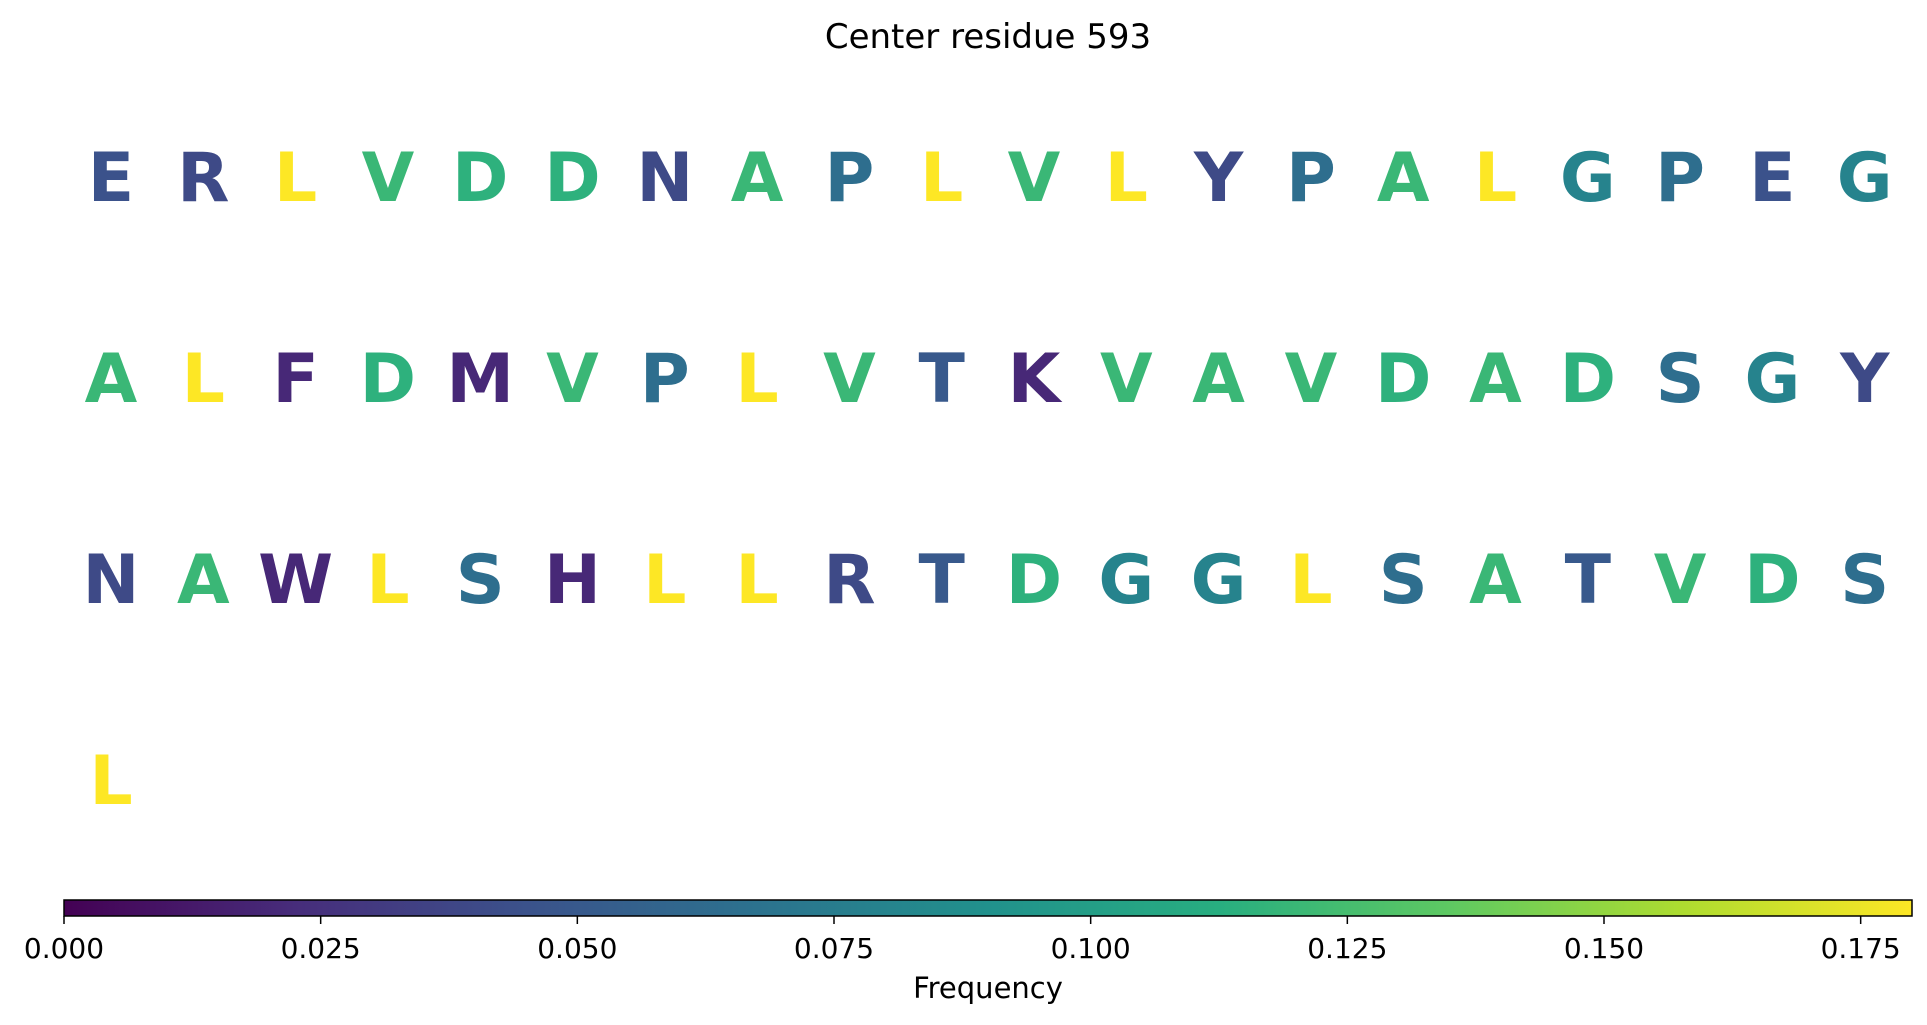 Image resolution: width=1927 pixels, height=1025 pixels. What do you see at coordinates (295, 379) in the screenshot?
I see `residue-letter: F` at bounding box center [295, 379].